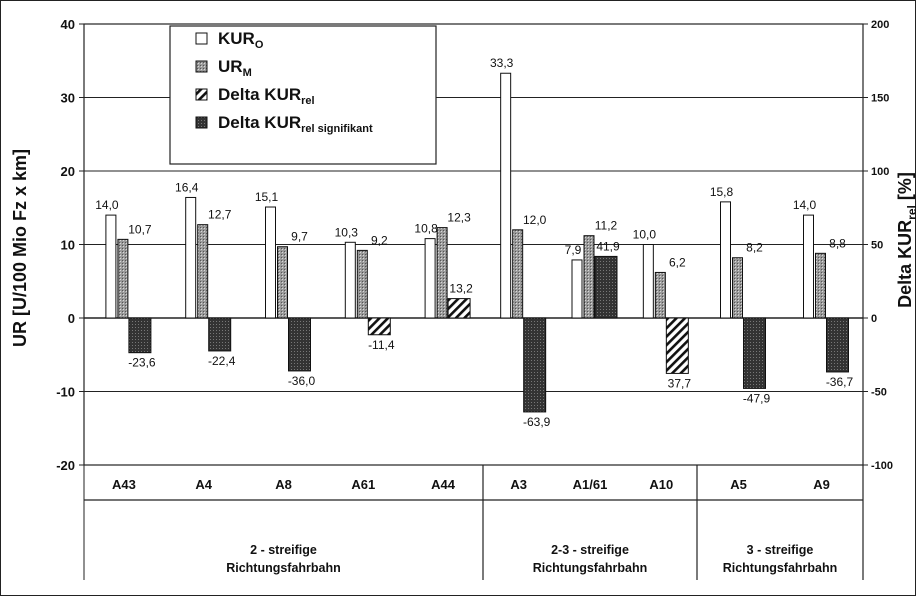  I want to click on data-label: -36,7, so click(840, 382).